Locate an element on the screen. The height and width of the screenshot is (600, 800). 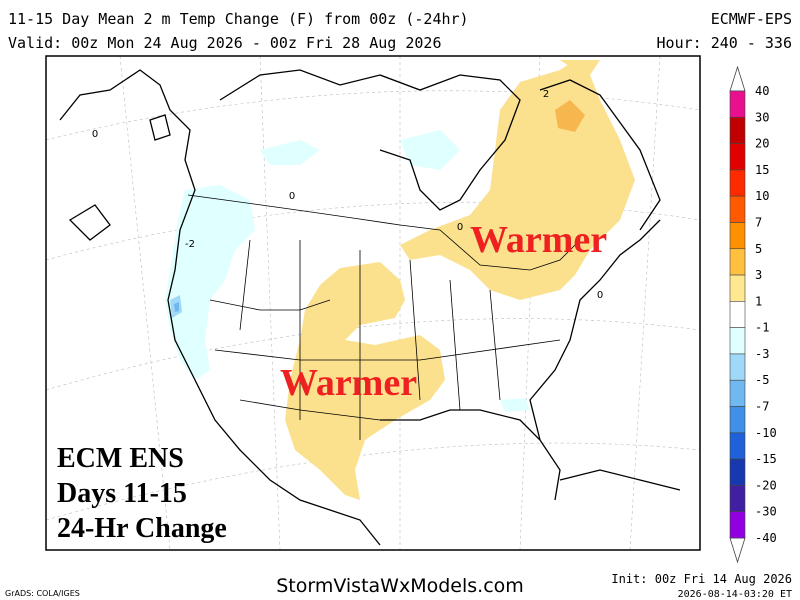
label-line: 24-Hr Change is located at coordinates (142, 528).